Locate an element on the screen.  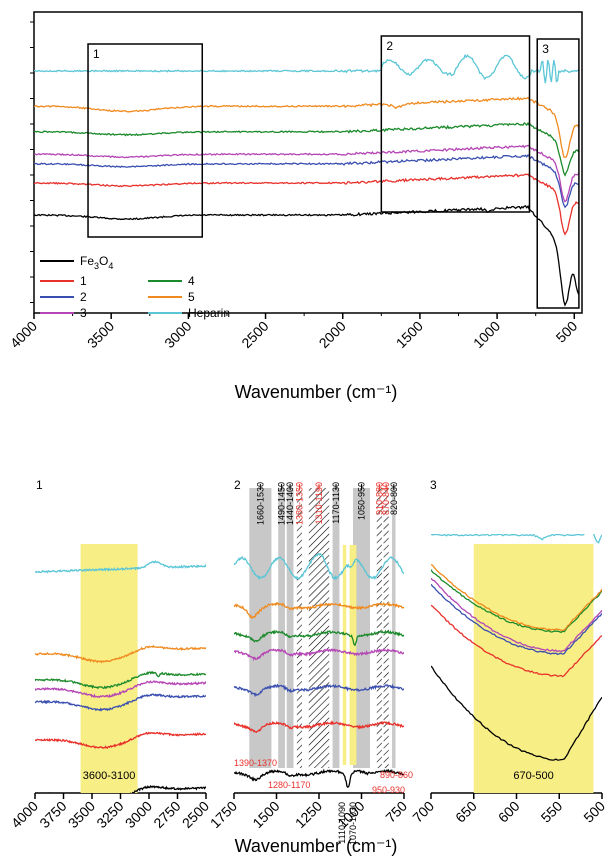
band-top-label: 1660-1530 is located at coordinates (260, 503).